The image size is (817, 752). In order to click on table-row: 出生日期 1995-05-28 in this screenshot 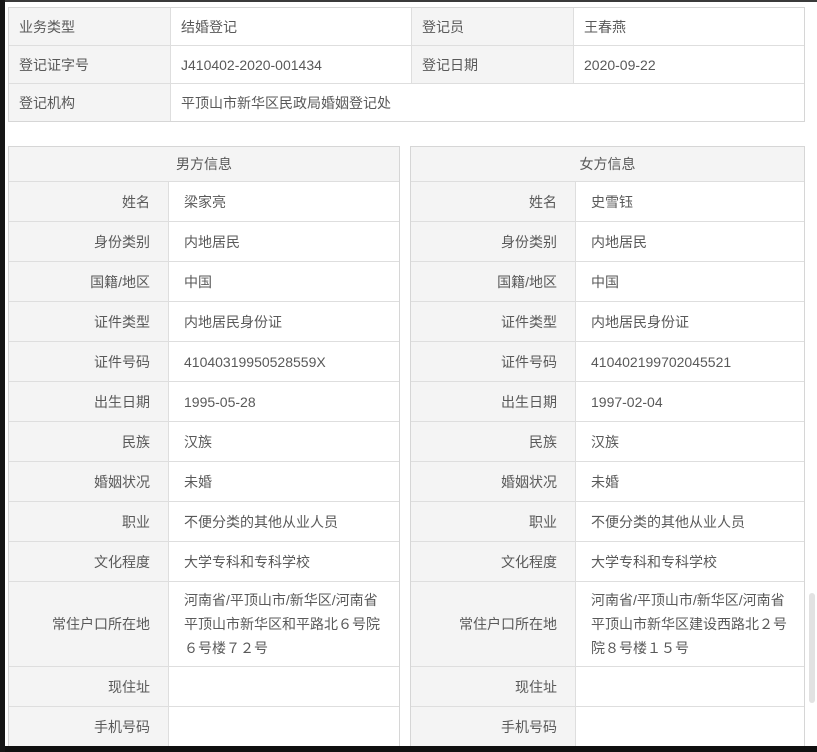, I will do `click(204, 401)`.